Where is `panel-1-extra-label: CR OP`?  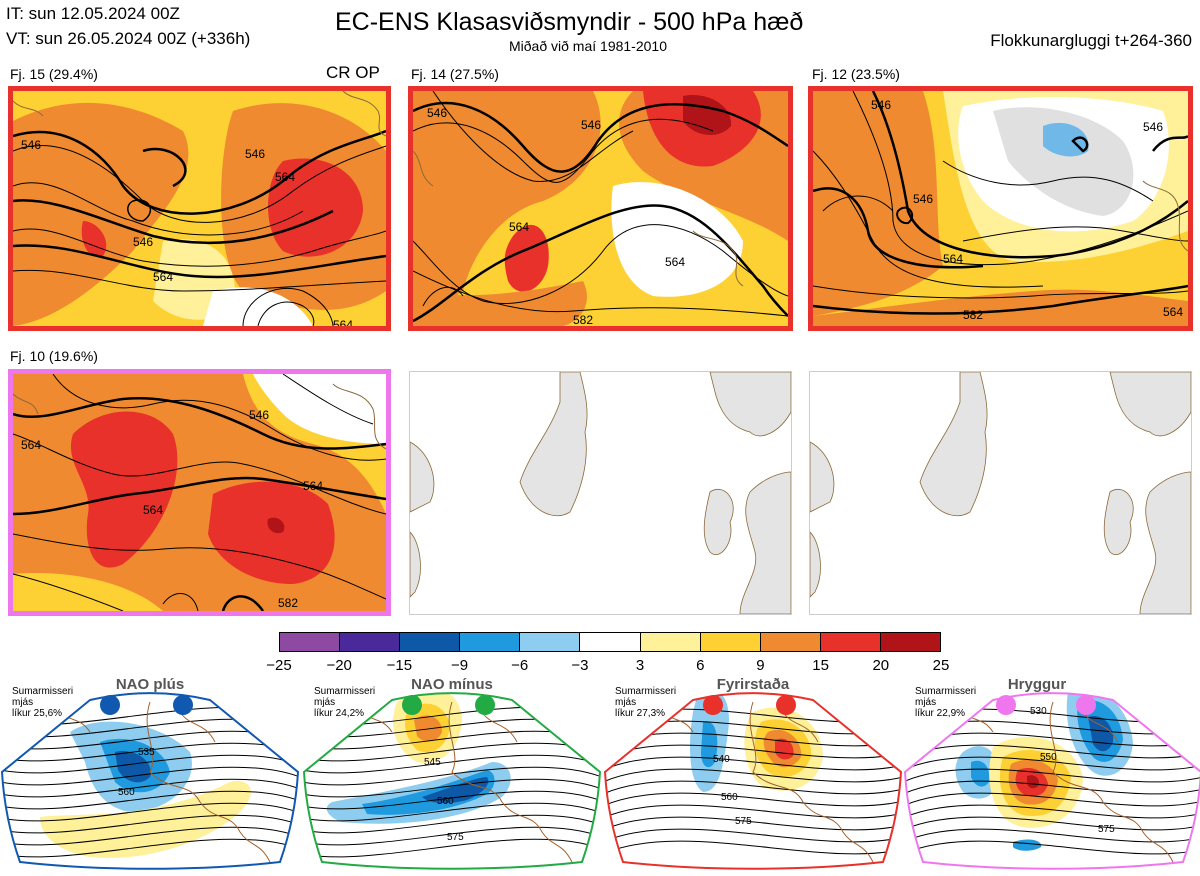 panel-1-extra-label: CR OP is located at coordinates (353, 72).